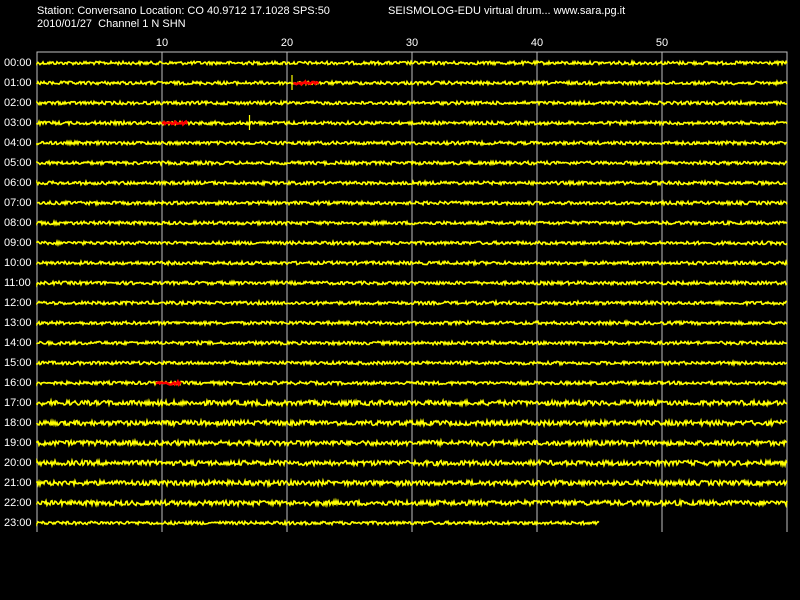  Describe the element at coordinates (18, 463) in the screenshot. I see `hour-label: 20:00` at that location.